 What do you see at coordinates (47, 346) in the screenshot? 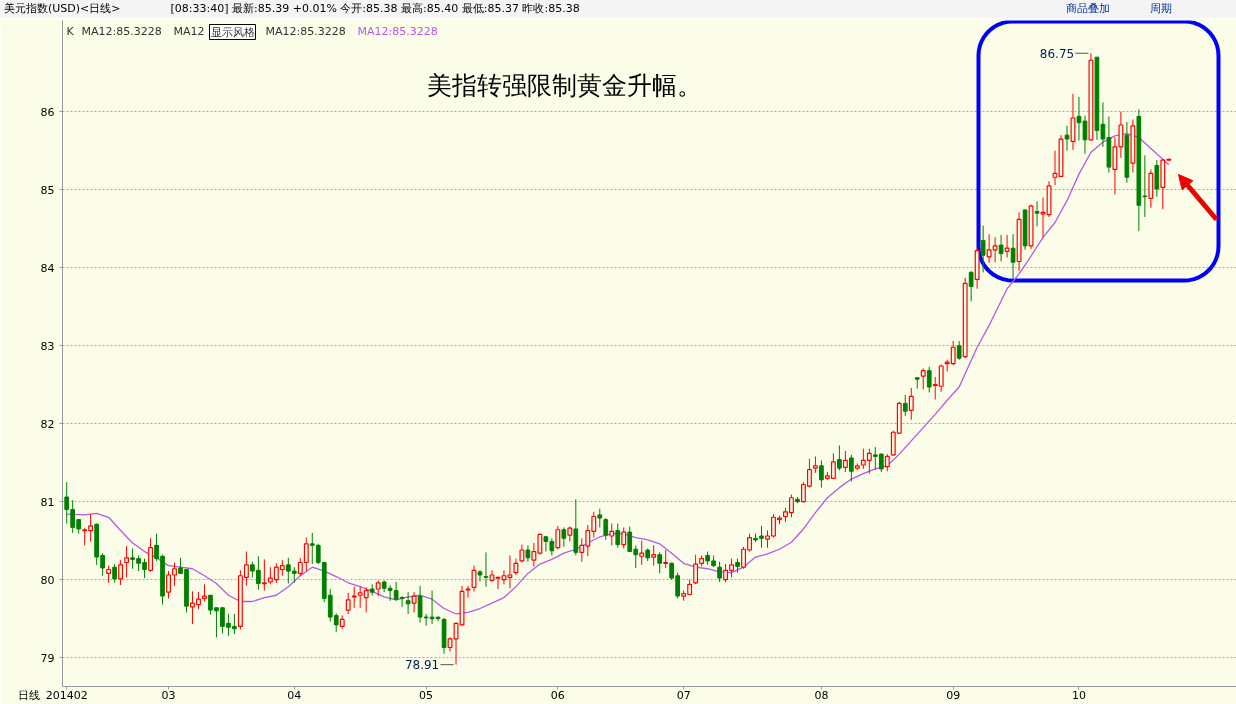
I see `y-tick-label: 83` at bounding box center [47, 346].